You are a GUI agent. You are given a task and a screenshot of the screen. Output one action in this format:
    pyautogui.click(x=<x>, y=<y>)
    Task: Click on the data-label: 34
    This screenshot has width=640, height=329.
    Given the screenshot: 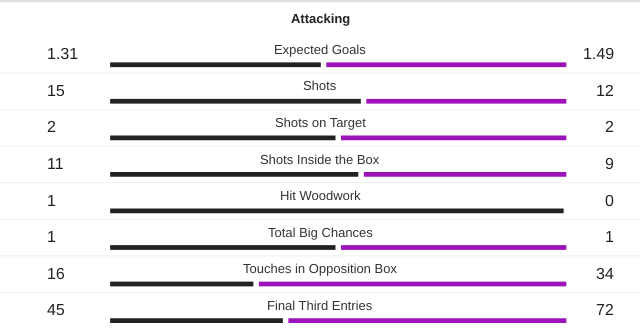 What is the action you would take?
    pyautogui.click(x=605, y=274)
    